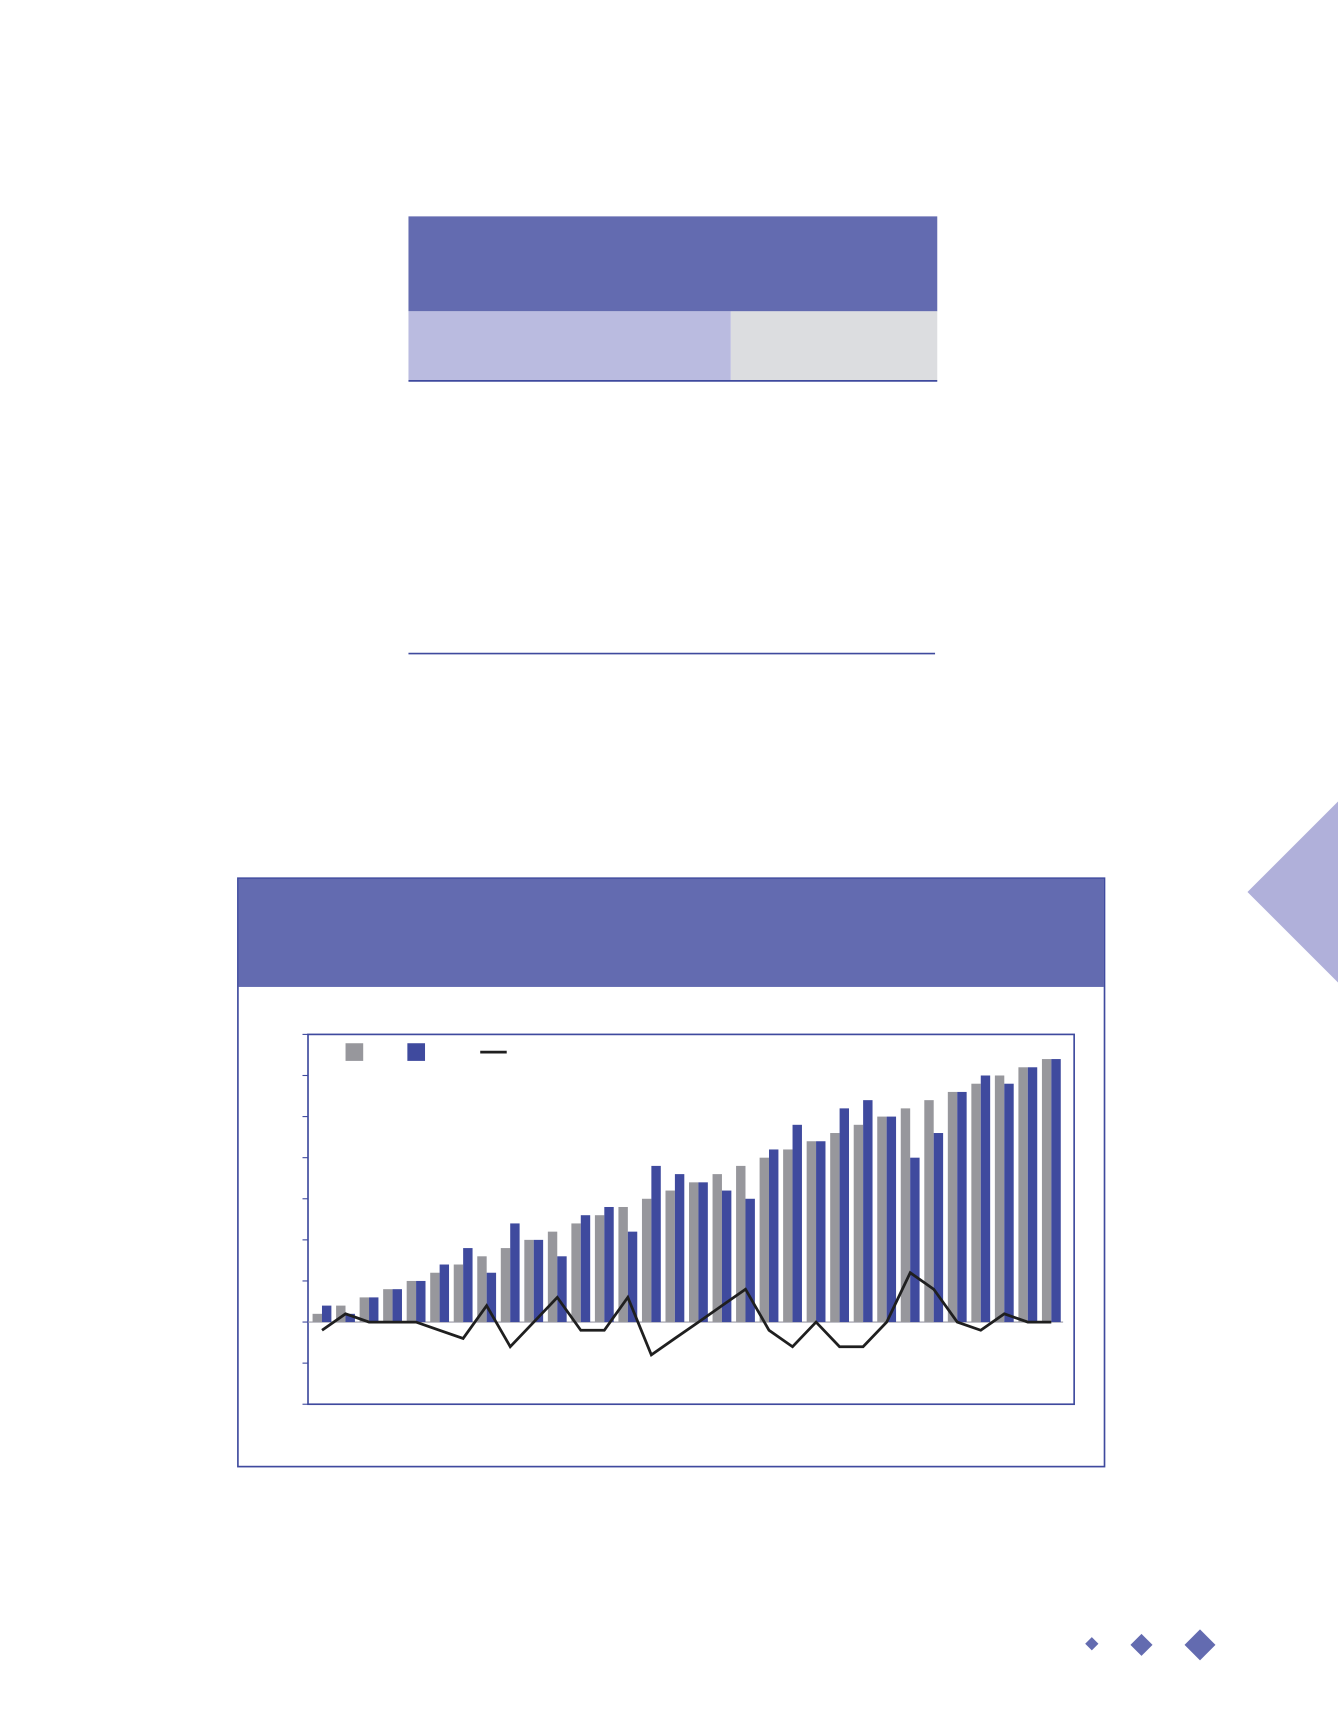  Describe the element at coordinates (686, 1314) in the screenshot. I see `line` at that location.